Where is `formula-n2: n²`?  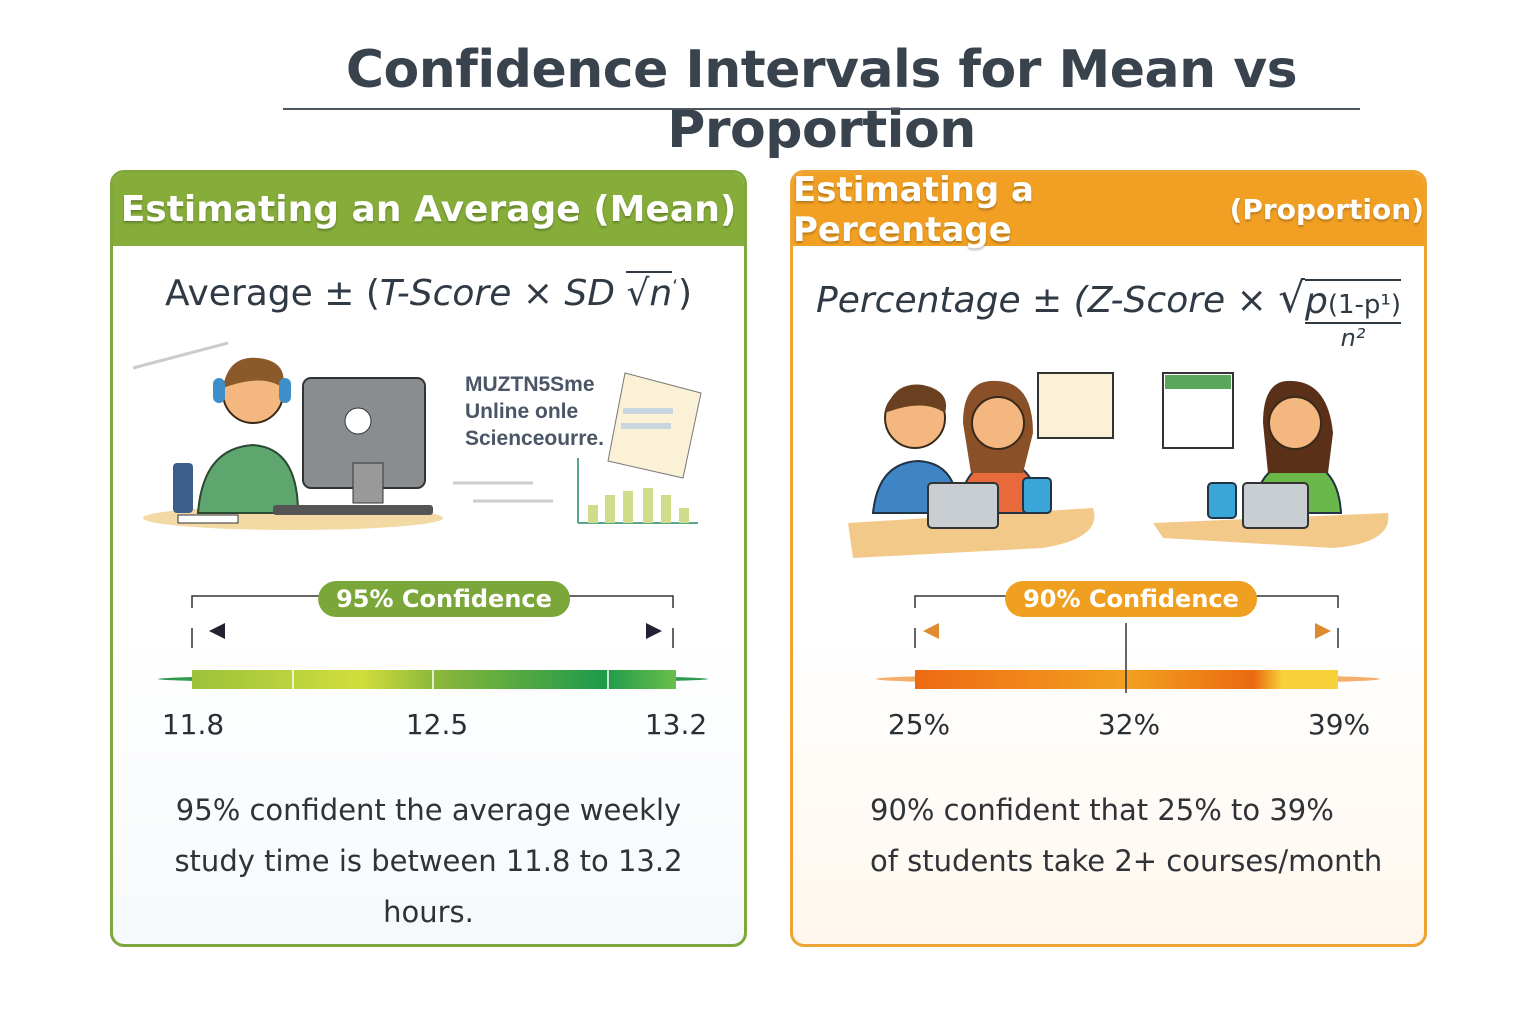 formula-n2: n² is located at coordinates (1353, 338).